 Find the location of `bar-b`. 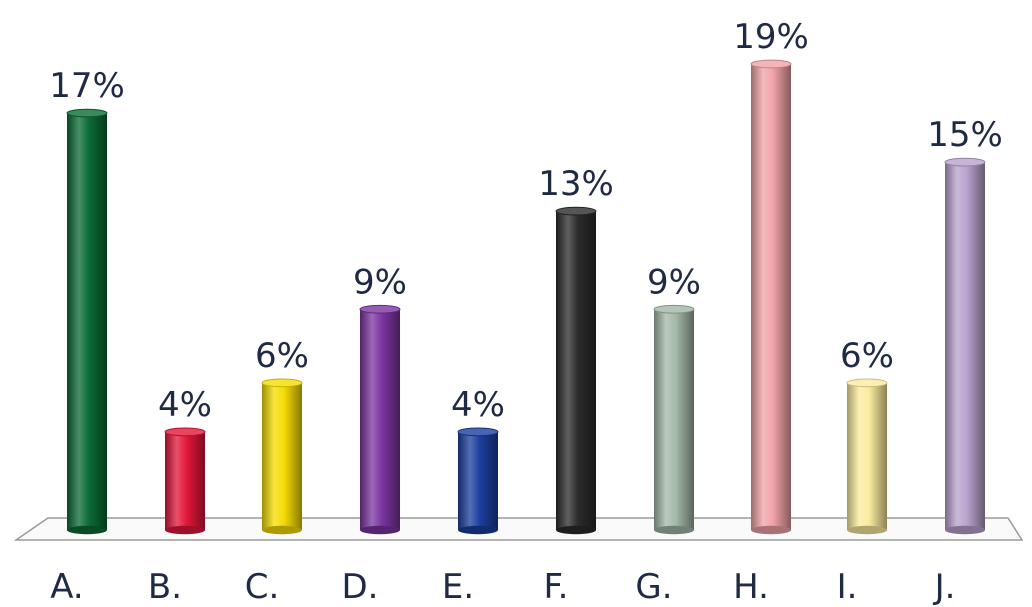

bar-b is located at coordinates (185, 481).